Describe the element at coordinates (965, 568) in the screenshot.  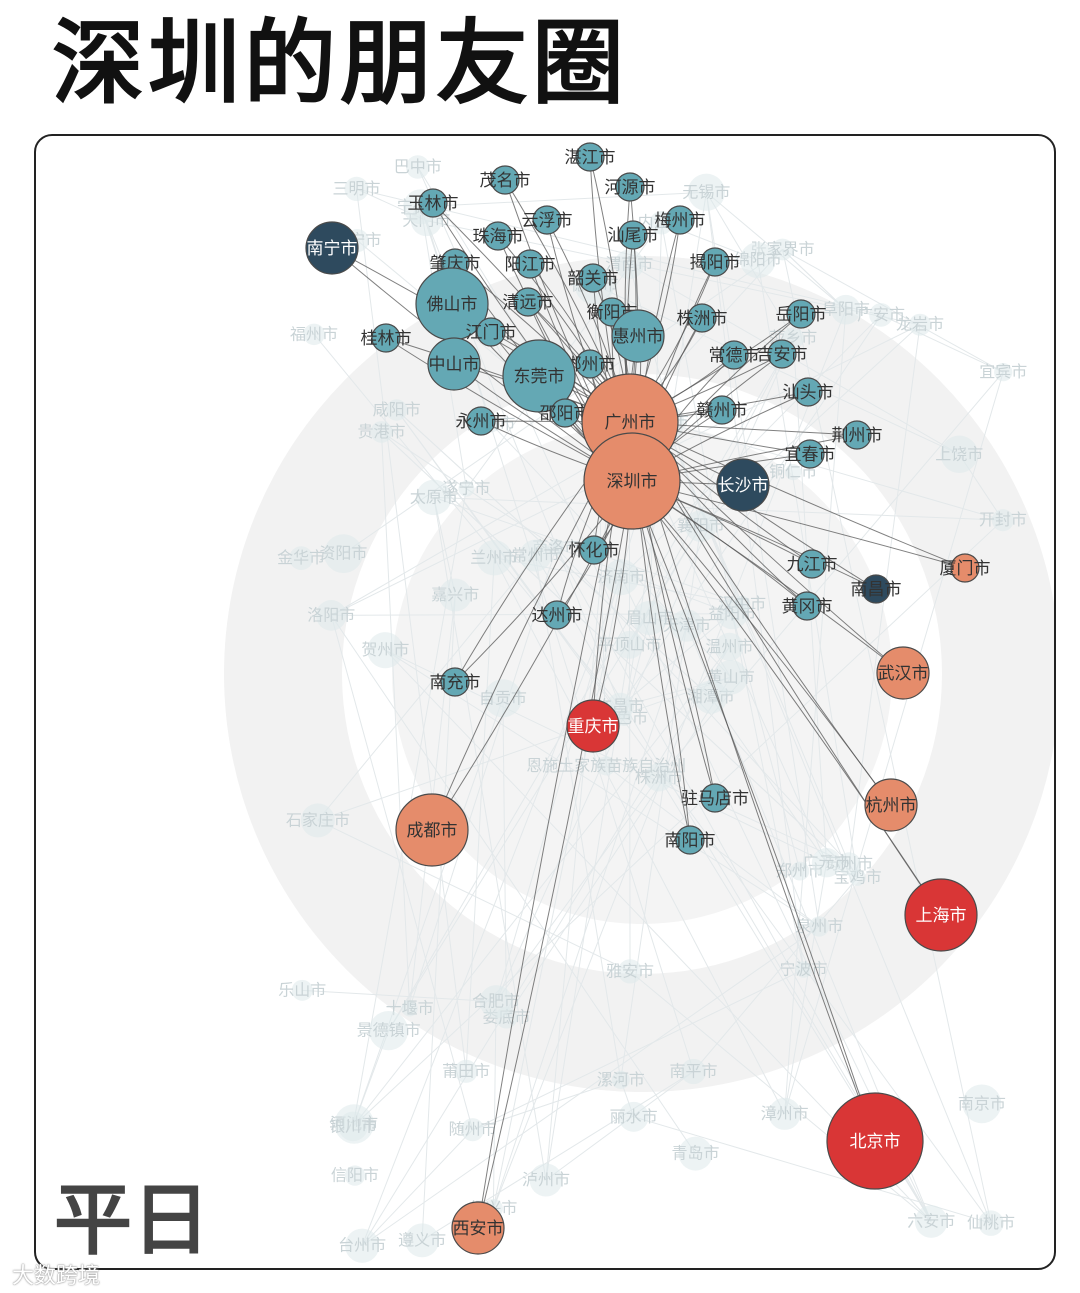
I see `city-node: 厦门市` at that location.